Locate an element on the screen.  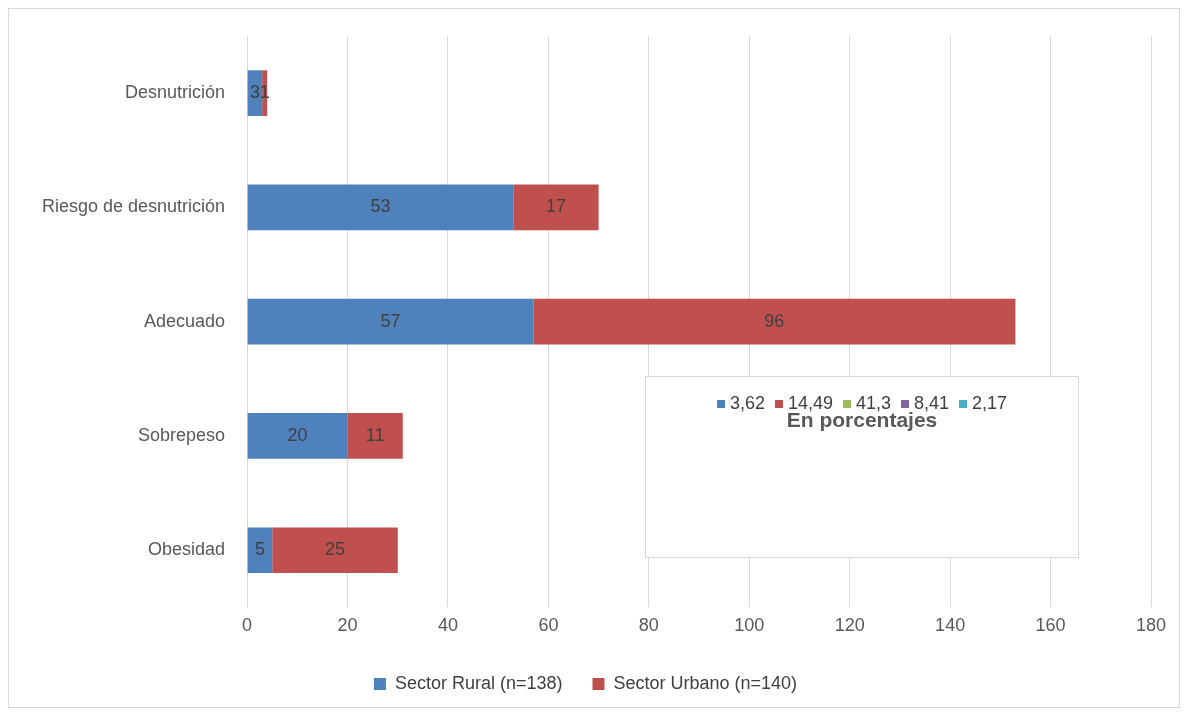
x-tick-label: 160 is located at coordinates (1050, 625).